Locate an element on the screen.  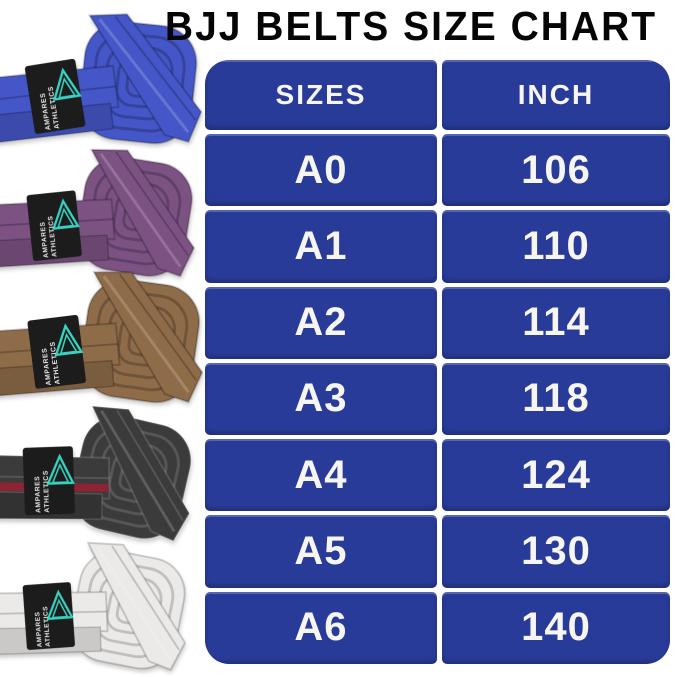
purple-belt: AMPARES ATHLETICS is located at coordinates (101, 217).